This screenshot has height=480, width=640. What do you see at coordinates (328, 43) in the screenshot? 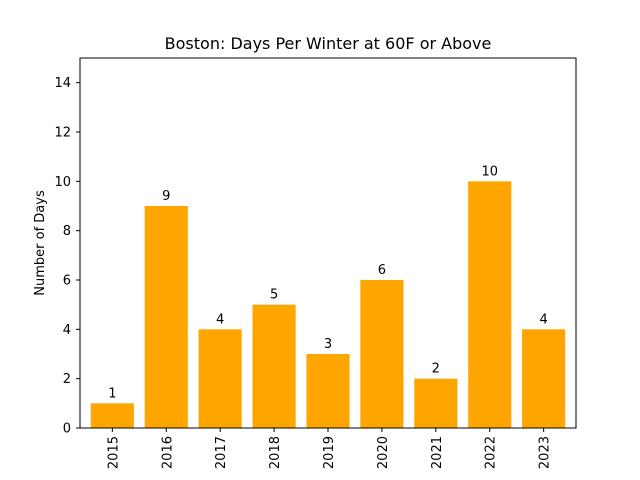
I see `chart-title: Boston: Days Per Winter at 60F or Above` at bounding box center [328, 43].